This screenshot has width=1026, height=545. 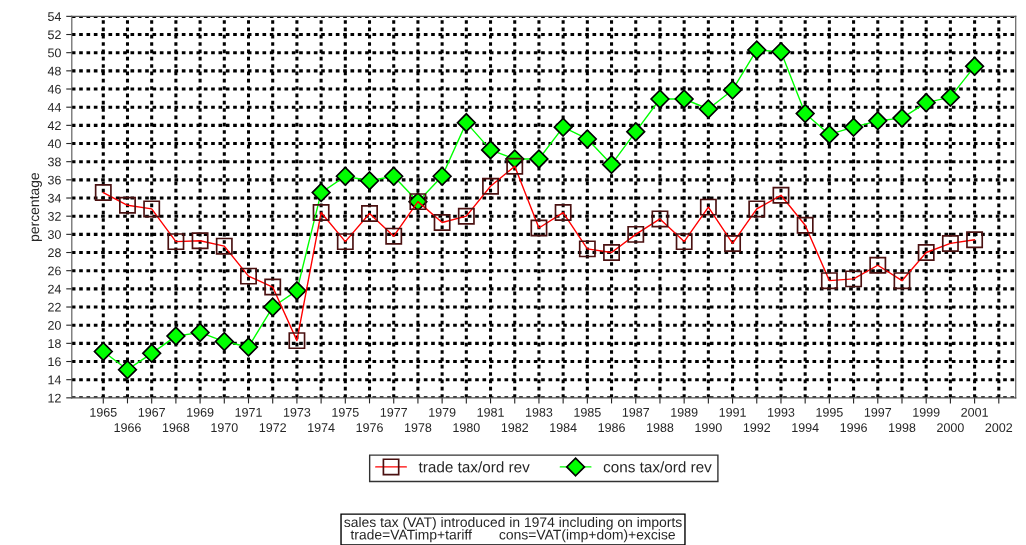 I want to click on x-tick-label: 1966, so click(x=127, y=428).